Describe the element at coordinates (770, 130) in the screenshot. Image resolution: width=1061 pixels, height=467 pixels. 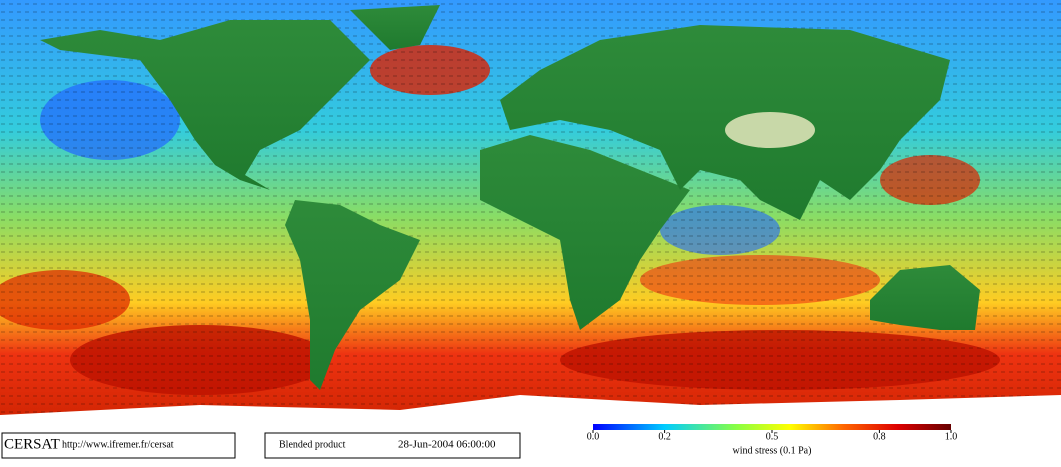
I see `plateau` at that location.